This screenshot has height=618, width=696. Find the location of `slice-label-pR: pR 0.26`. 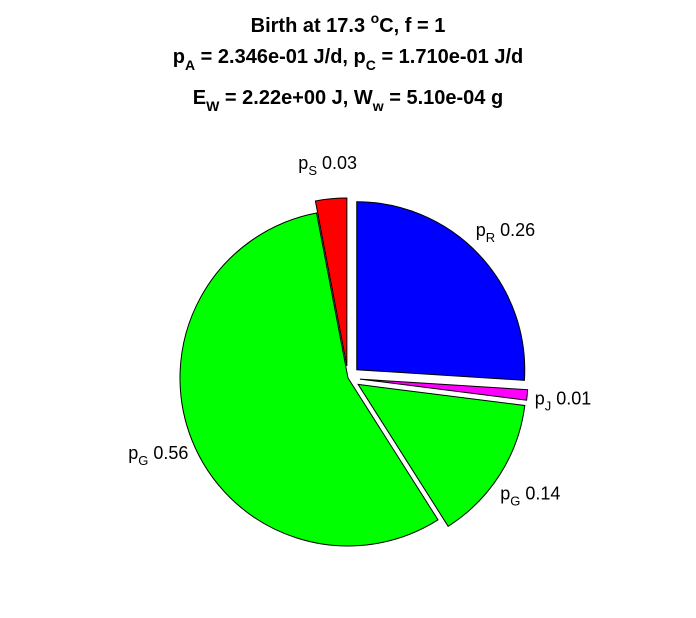

slice-label-pR: pR 0.26 is located at coordinates (505, 232).